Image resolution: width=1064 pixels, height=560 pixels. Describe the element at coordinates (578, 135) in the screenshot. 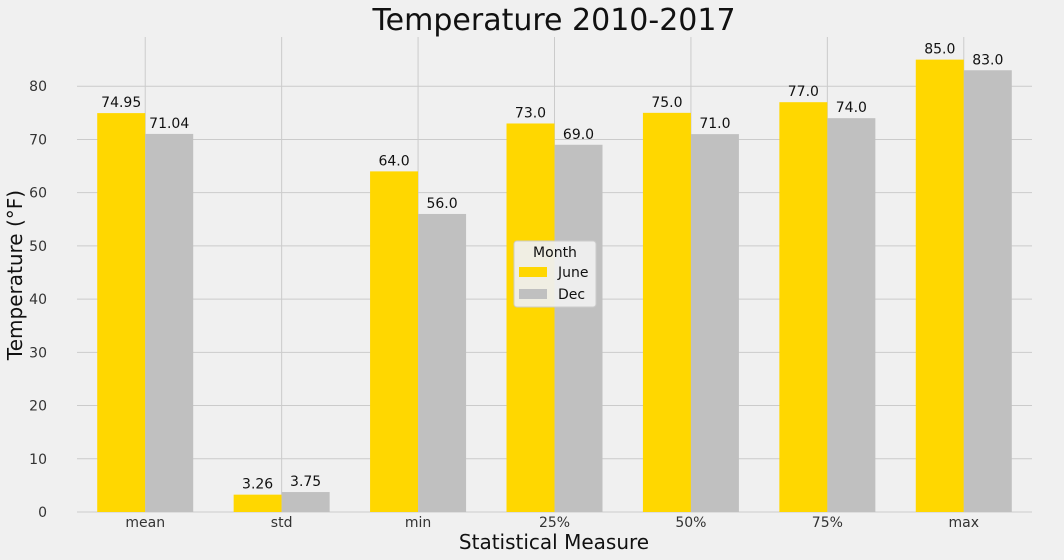

I see `data-label: 69.0` at that location.